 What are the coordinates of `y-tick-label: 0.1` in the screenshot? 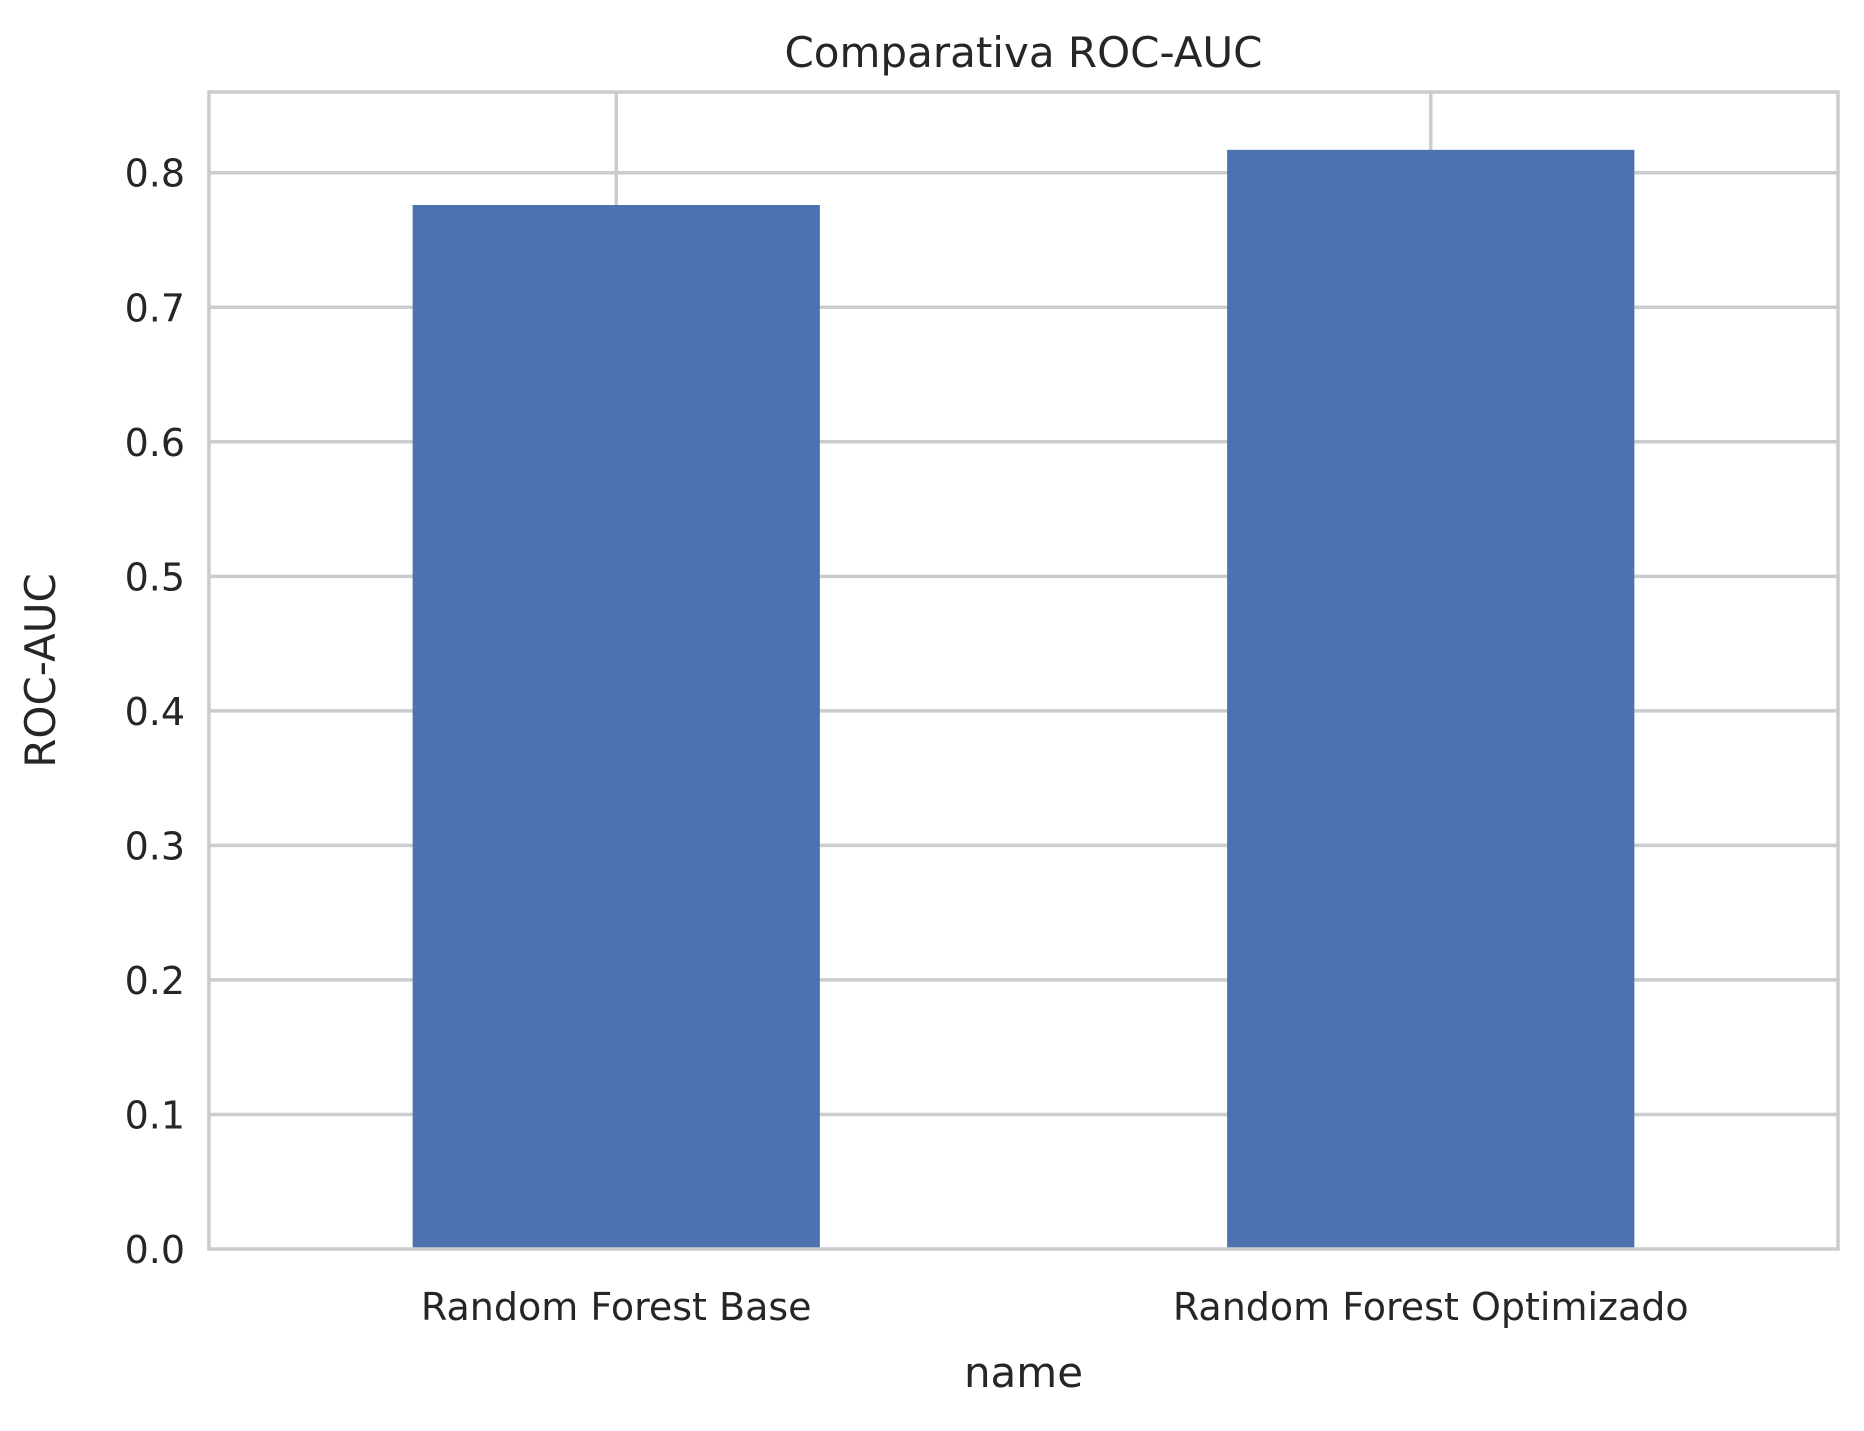 It's located at (155, 1115).